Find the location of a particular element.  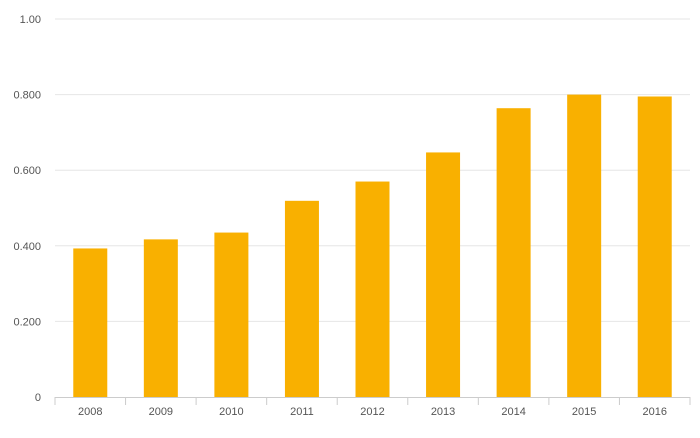

y-axis-tick-labels: 0 0.200 0.400 0.600 0.800 1.00 is located at coordinates (27, 209).